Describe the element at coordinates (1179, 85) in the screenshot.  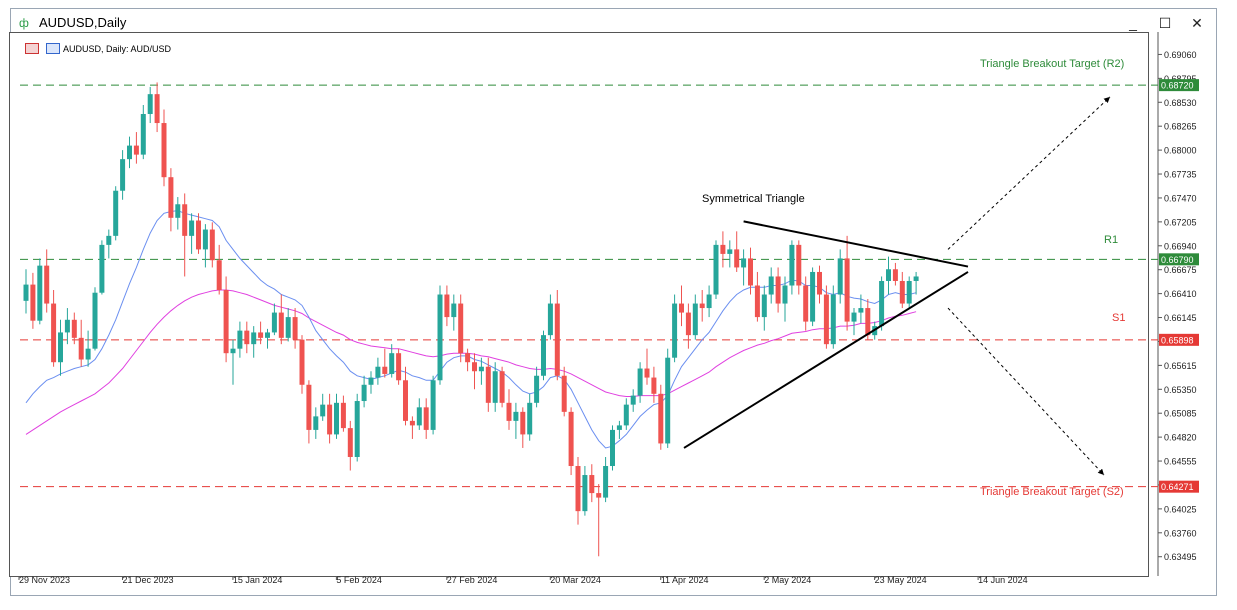
I see `level-price-box-r2` at that location.